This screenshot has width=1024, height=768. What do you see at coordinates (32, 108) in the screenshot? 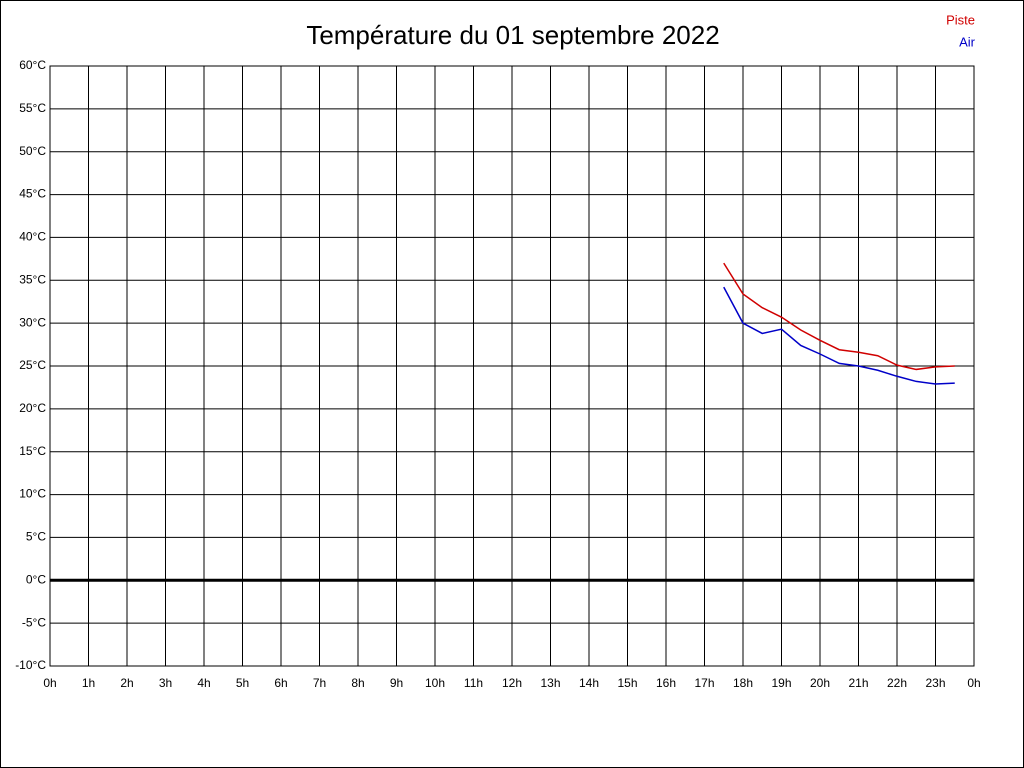
I see `y-tick-label: 55°C` at bounding box center [32, 108].